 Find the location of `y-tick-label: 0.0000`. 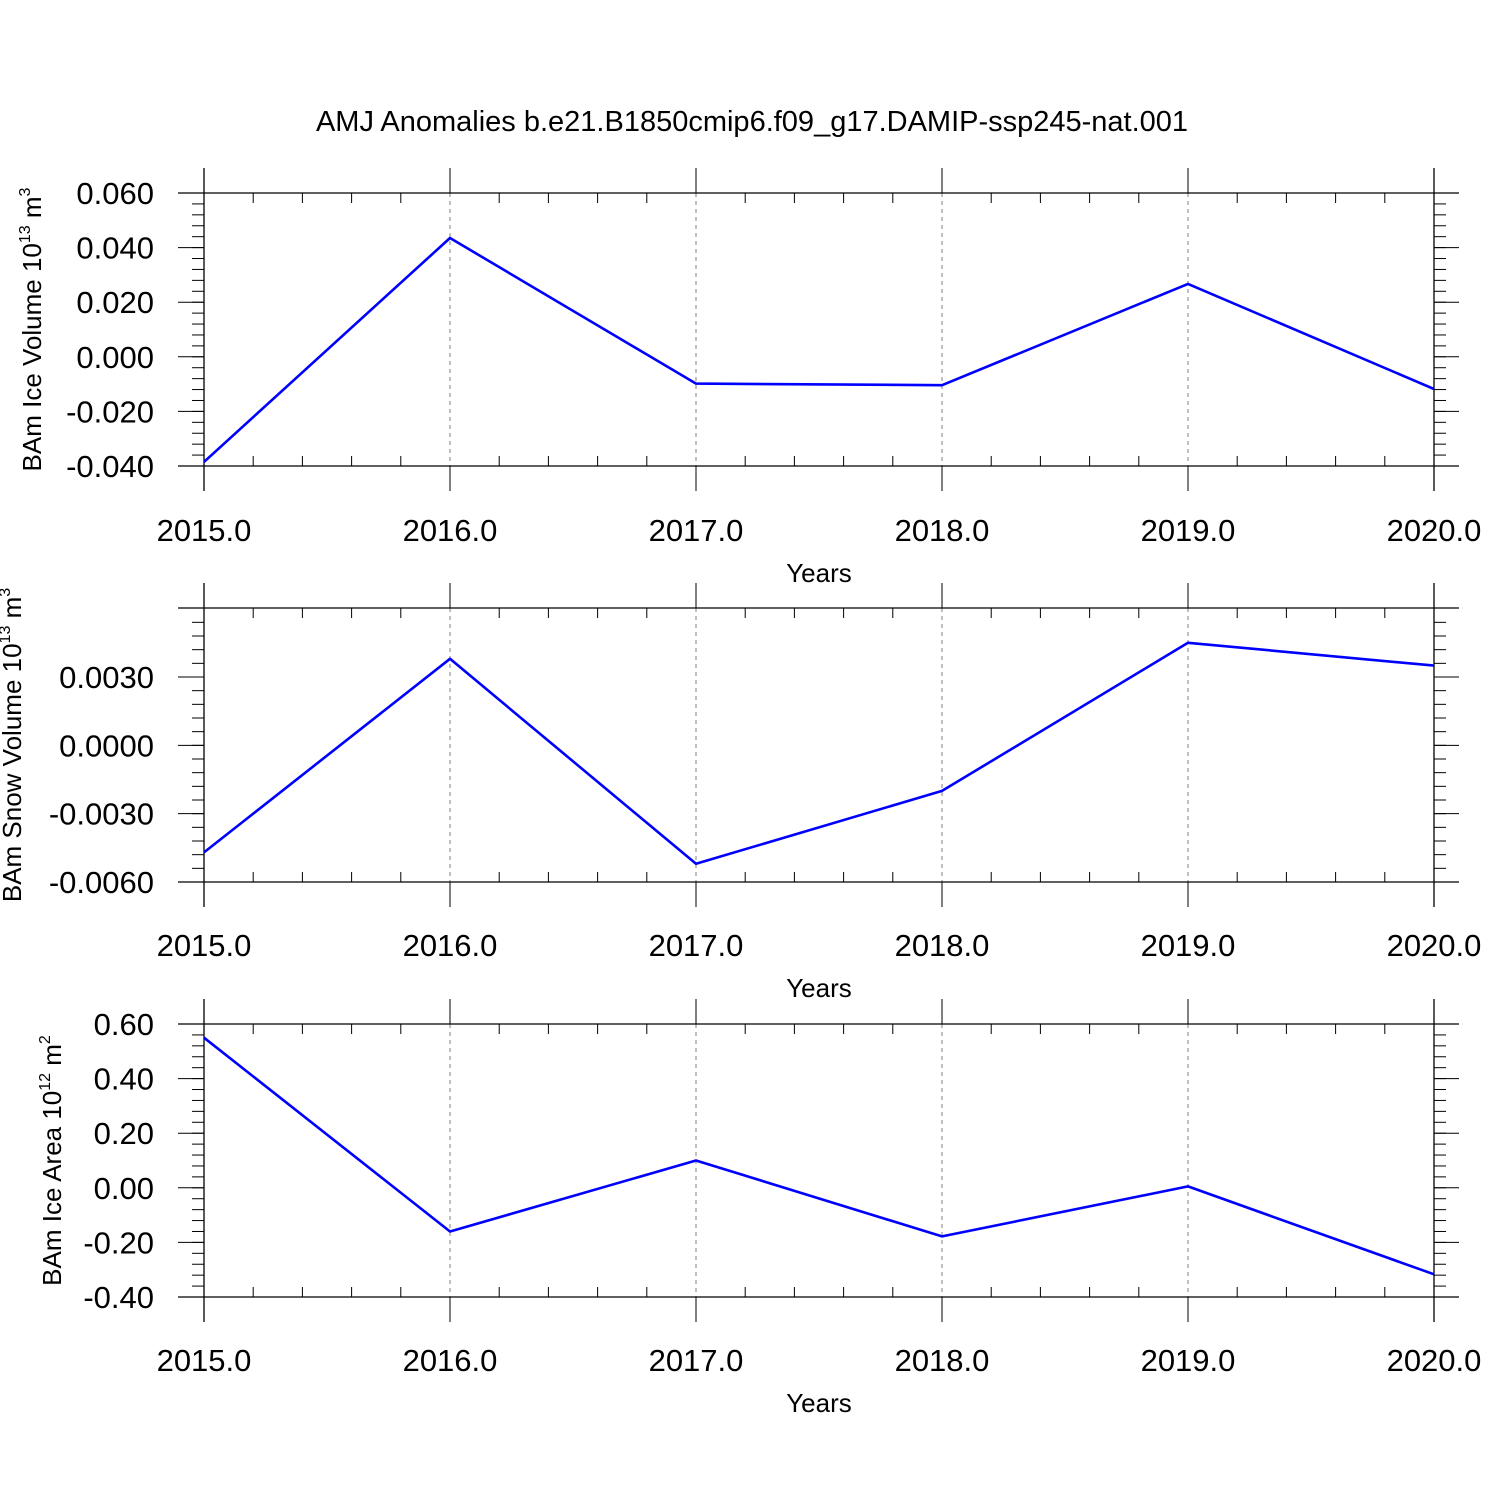

y-tick-label: 0.0000 is located at coordinates (106, 745).